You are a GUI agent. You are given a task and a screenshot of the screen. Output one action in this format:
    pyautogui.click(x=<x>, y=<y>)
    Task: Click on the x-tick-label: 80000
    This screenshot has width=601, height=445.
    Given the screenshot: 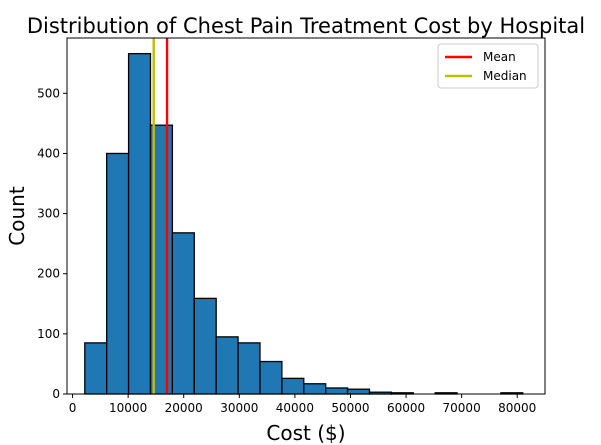 What is the action you would take?
    pyautogui.click(x=517, y=408)
    